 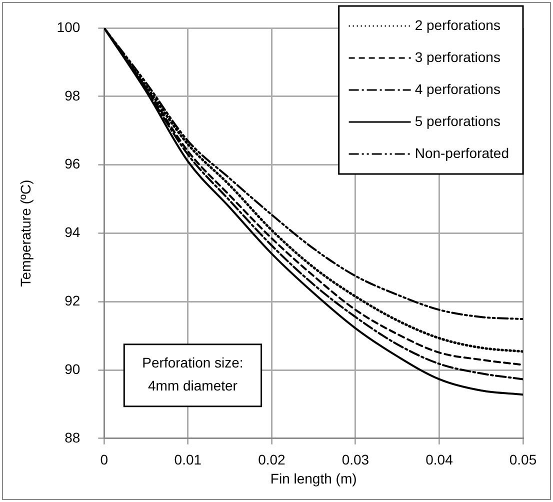 What do you see at coordinates (72, 368) in the screenshot?
I see `y-tick-label: 90` at bounding box center [72, 368].